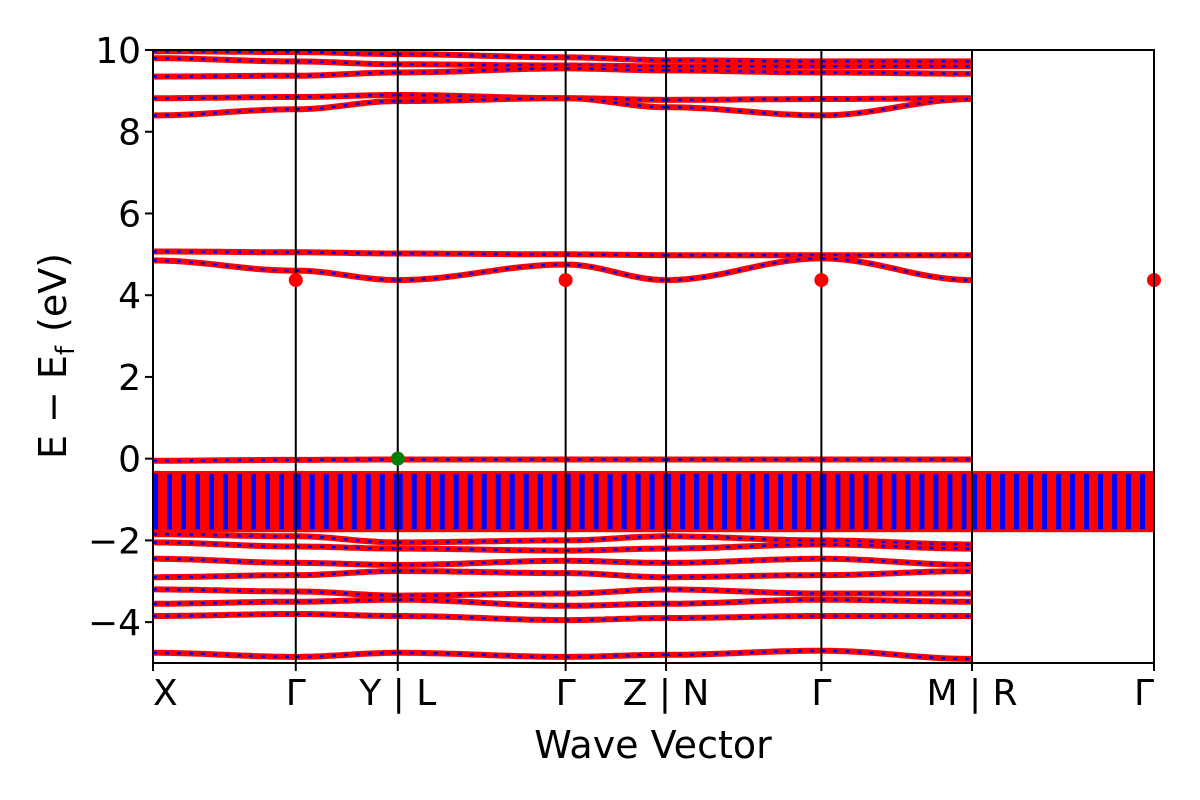 This screenshot has height=800, width=1200. What do you see at coordinates (616, 59) in the screenshot?
I see `band-0-seg-3-stripe` at bounding box center [616, 59].